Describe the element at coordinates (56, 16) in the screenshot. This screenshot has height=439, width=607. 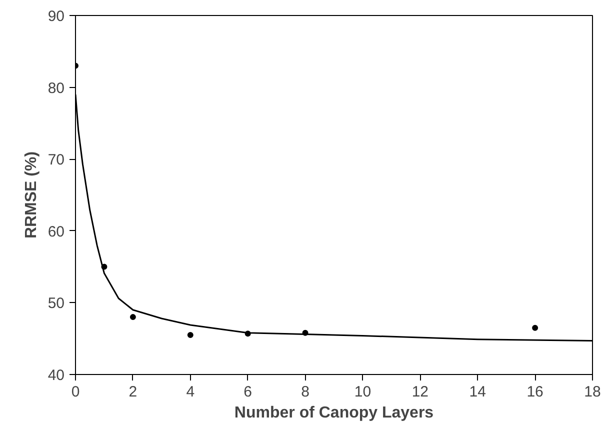
I see `y-tick-label: 90` at that location.